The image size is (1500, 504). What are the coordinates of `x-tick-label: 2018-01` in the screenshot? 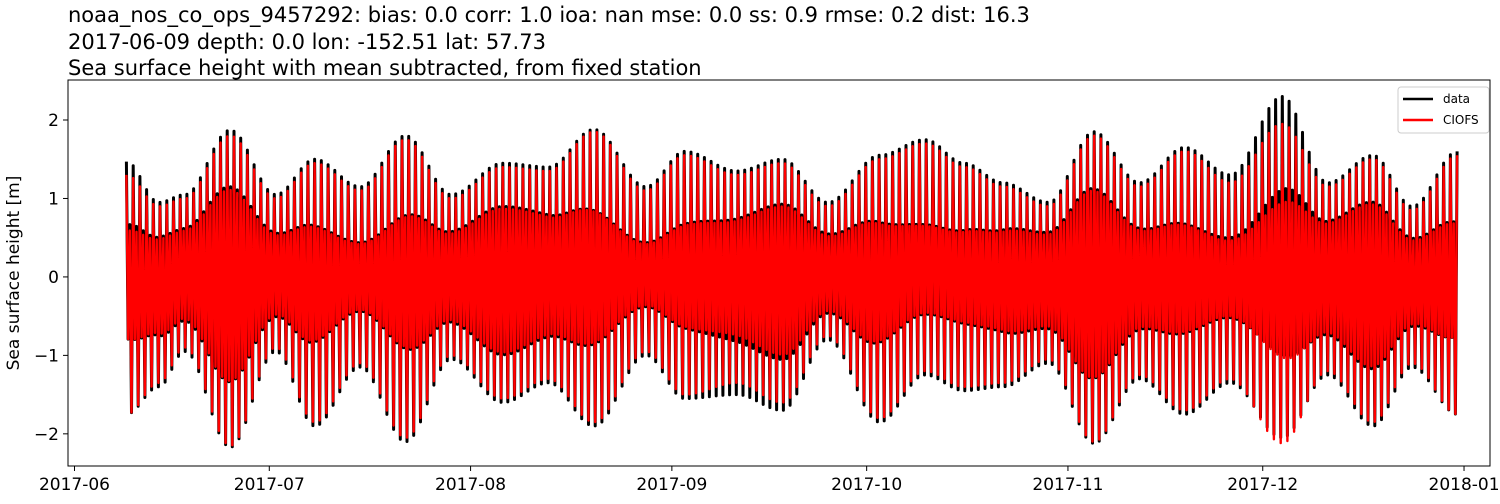 It's located at (1464, 485).